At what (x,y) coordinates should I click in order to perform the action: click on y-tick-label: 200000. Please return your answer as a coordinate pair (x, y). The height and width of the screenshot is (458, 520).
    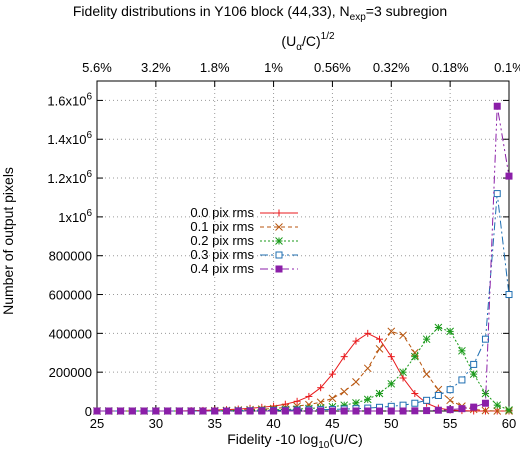
    Looking at the image, I should click on (70, 372).